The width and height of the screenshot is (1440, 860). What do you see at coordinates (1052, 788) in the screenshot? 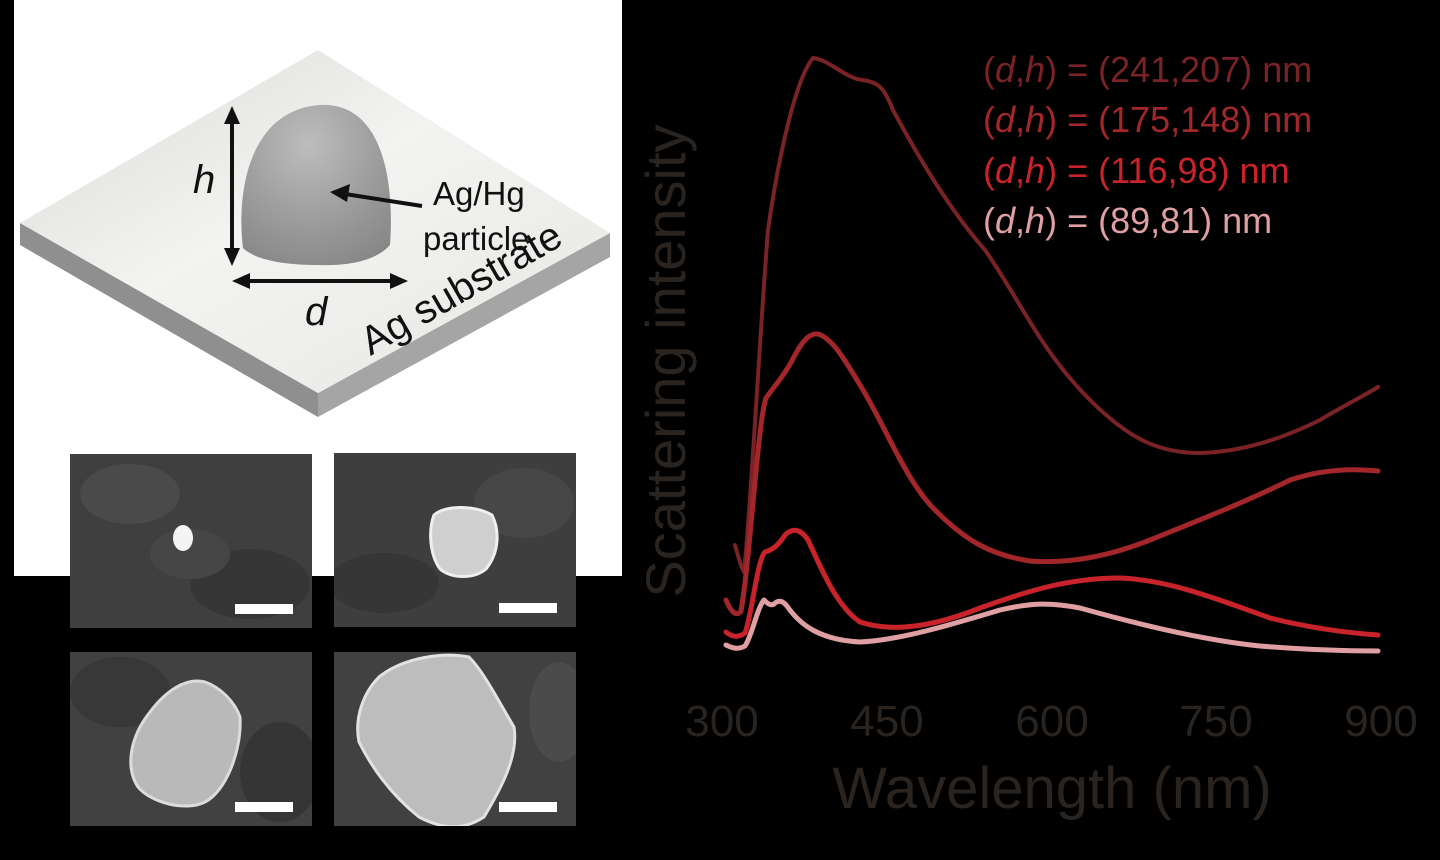
I see `x-axis-title: Wavelength (nm)` at bounding box center [1052, 788].